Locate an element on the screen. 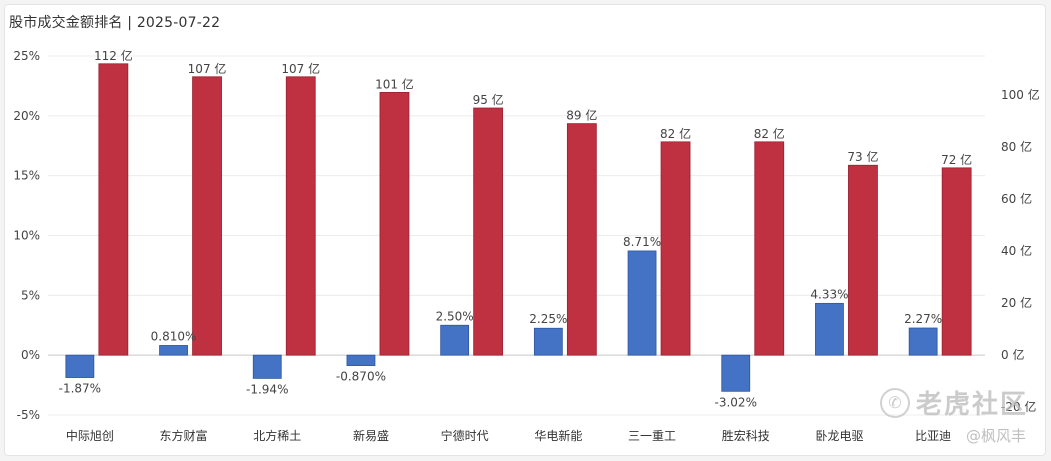 The height and width of the screenshot is (461, 1051). bar-amount-label: 72 亿 is located at coordinates (956, 159).